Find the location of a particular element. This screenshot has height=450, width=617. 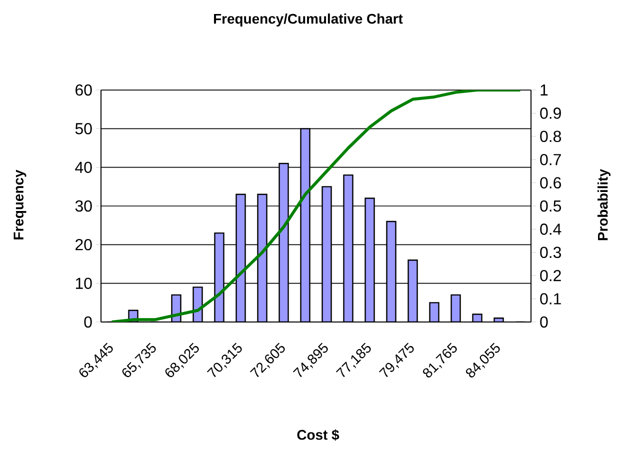

y2-tick-label: 0.3 is located at coordinates (550, 252).